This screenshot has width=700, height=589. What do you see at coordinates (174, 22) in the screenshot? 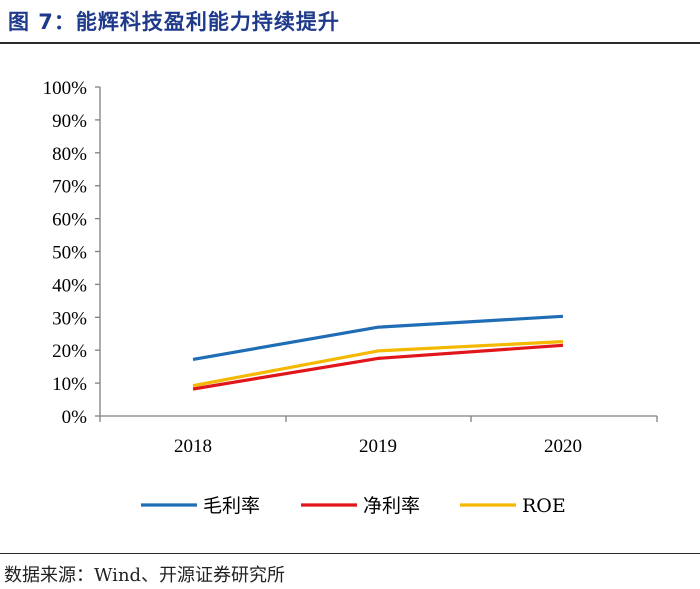
I see `figure-title: 图 7：能辉科技盈利能力持续提升` at bounding box center [174, 22].